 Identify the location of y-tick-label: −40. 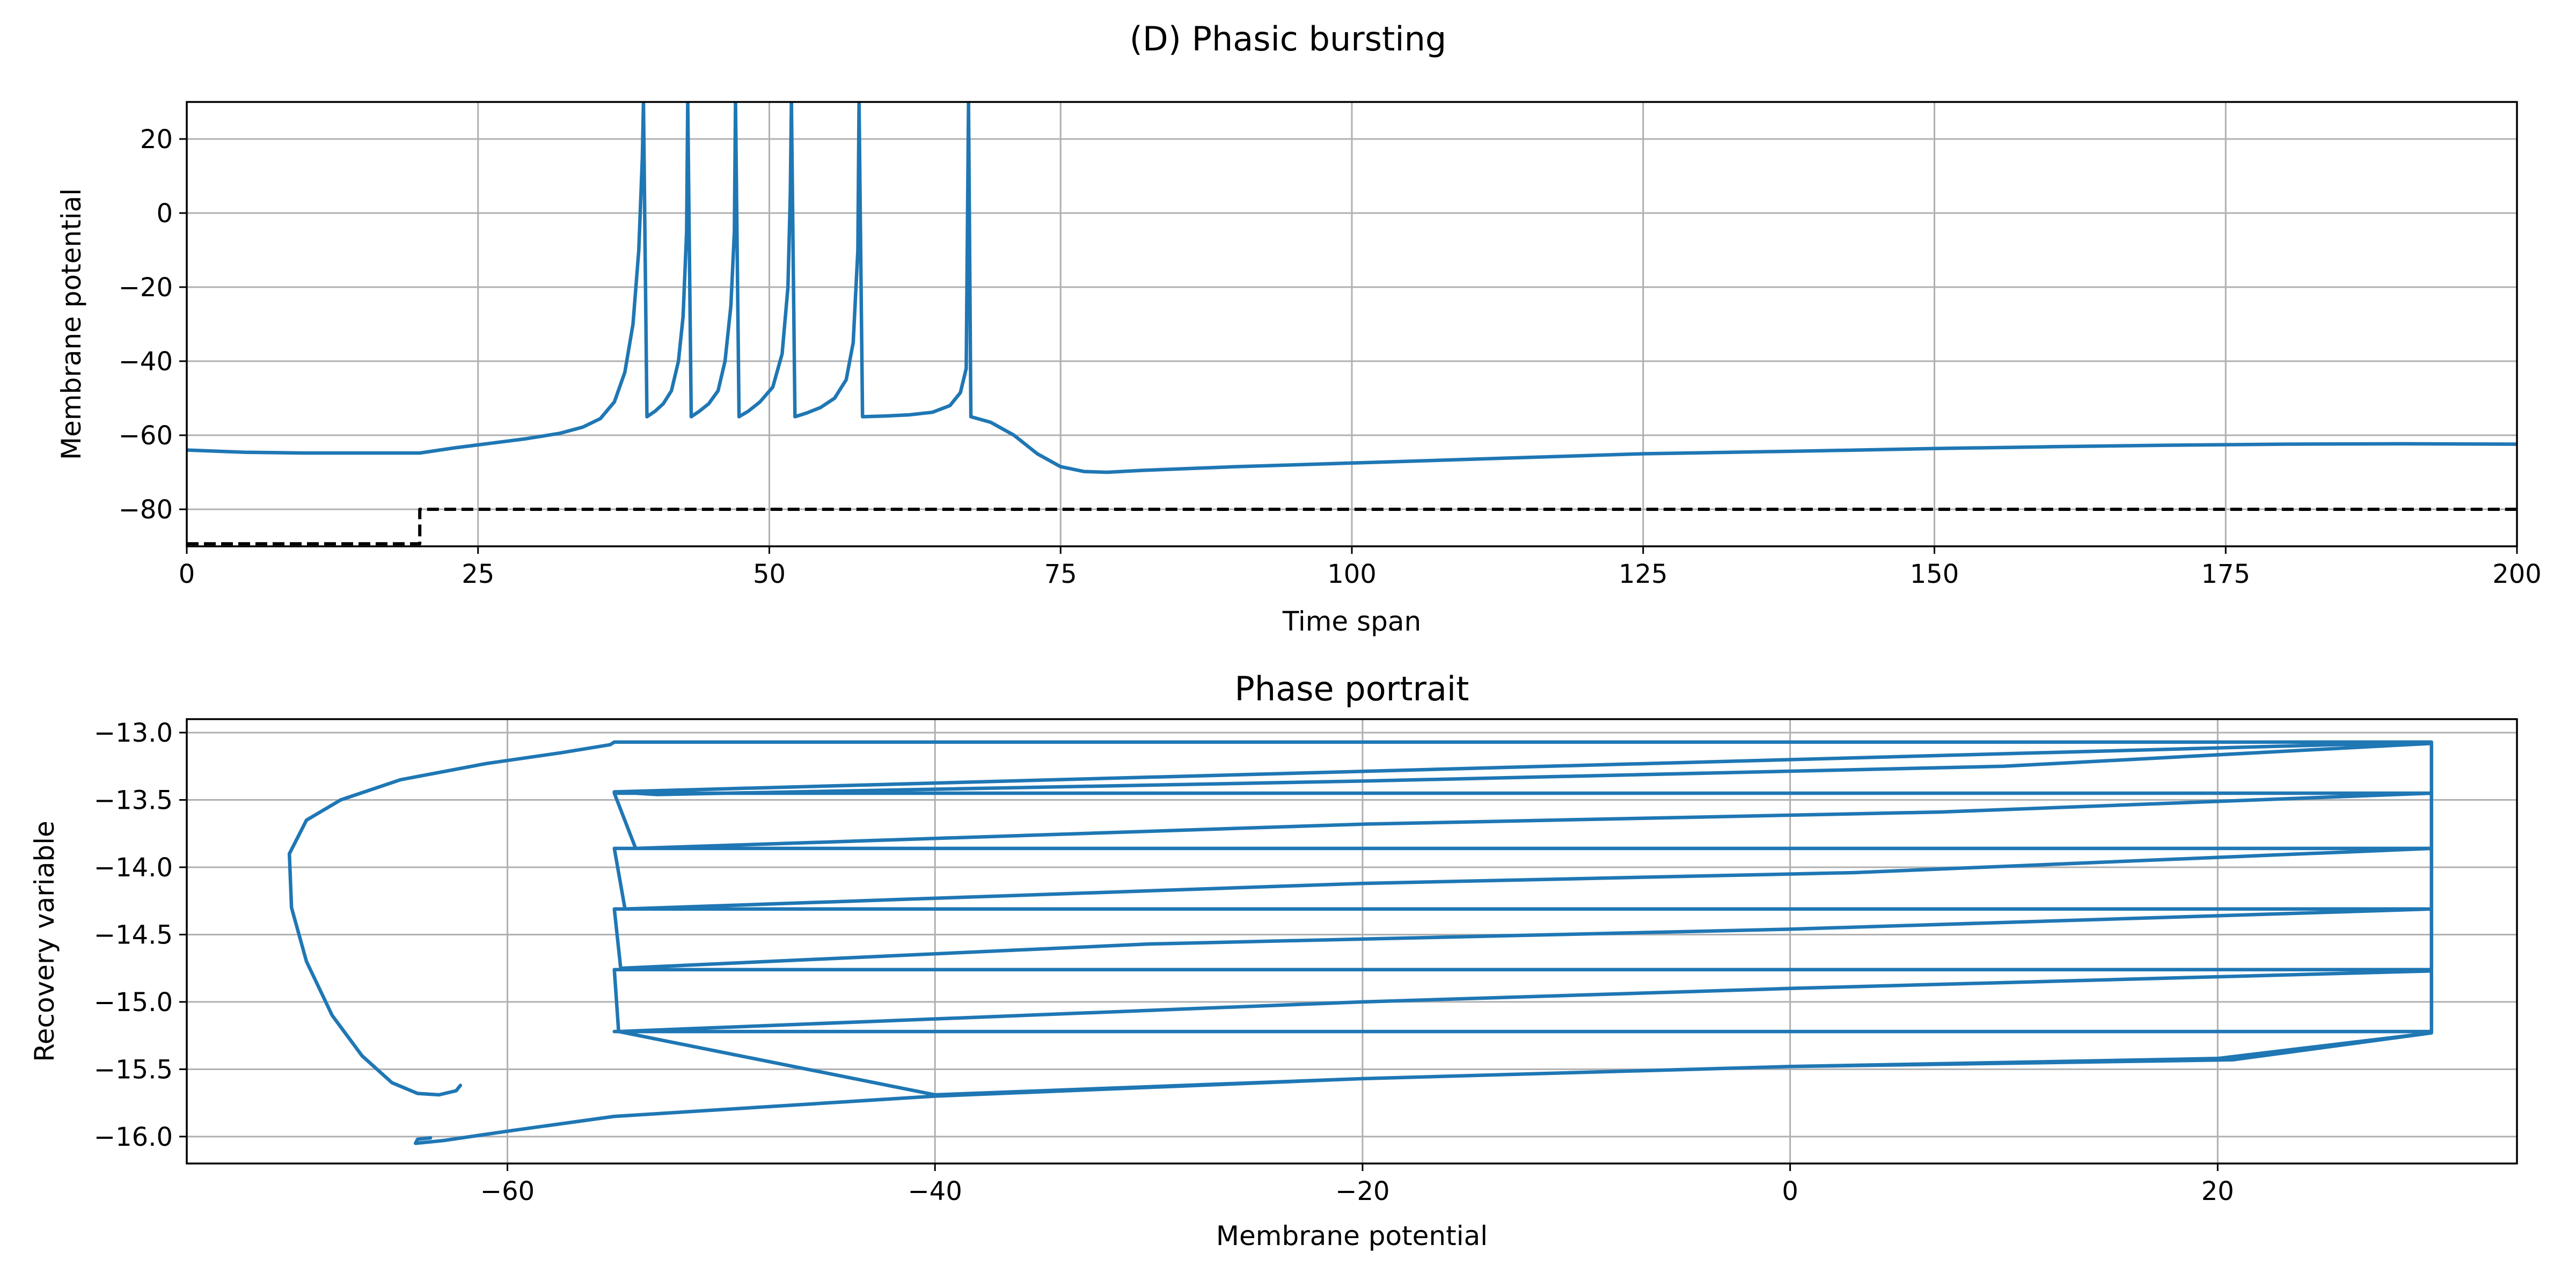
(146, 362).